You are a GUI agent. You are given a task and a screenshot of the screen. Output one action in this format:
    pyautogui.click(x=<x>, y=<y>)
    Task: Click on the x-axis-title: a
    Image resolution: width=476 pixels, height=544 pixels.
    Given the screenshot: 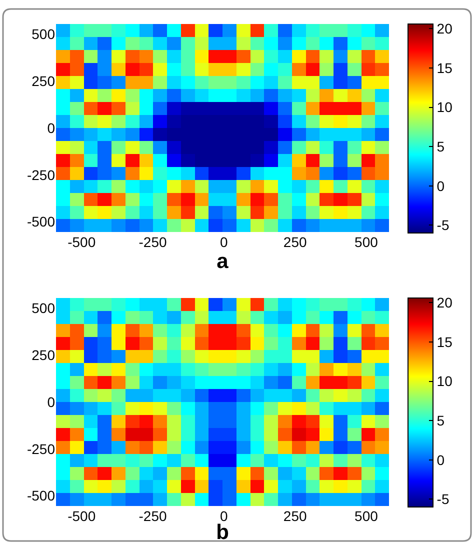 What is the action you would take?
    pyautogui.click(x=222, y=261)
    